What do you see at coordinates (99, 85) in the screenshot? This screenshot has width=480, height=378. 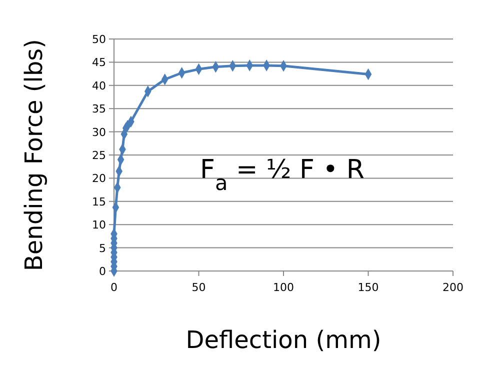 I see `y-tick-label: 40` at bounding box center [99, 85].